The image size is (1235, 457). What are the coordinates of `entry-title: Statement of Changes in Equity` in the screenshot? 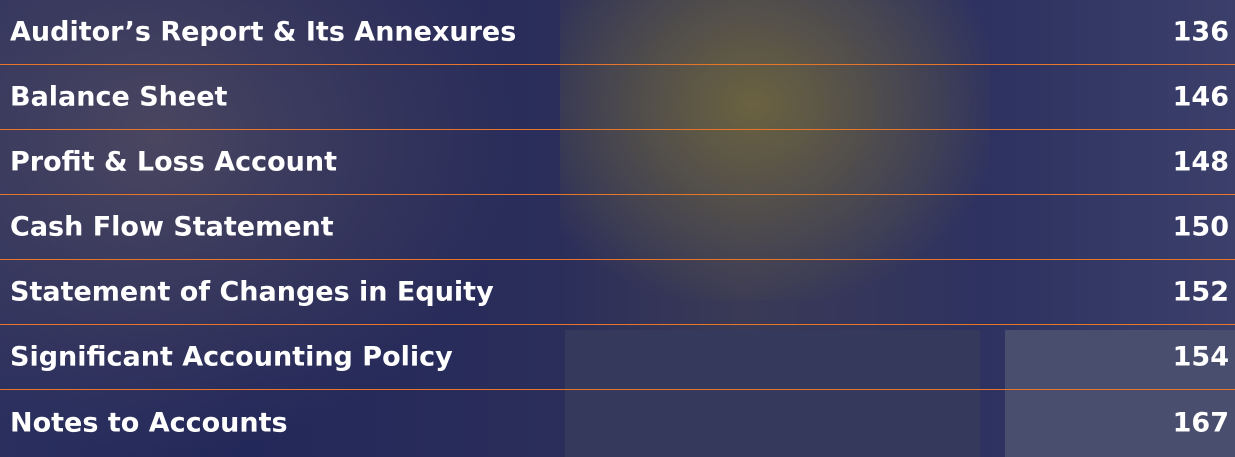 It's located at (252, 292).